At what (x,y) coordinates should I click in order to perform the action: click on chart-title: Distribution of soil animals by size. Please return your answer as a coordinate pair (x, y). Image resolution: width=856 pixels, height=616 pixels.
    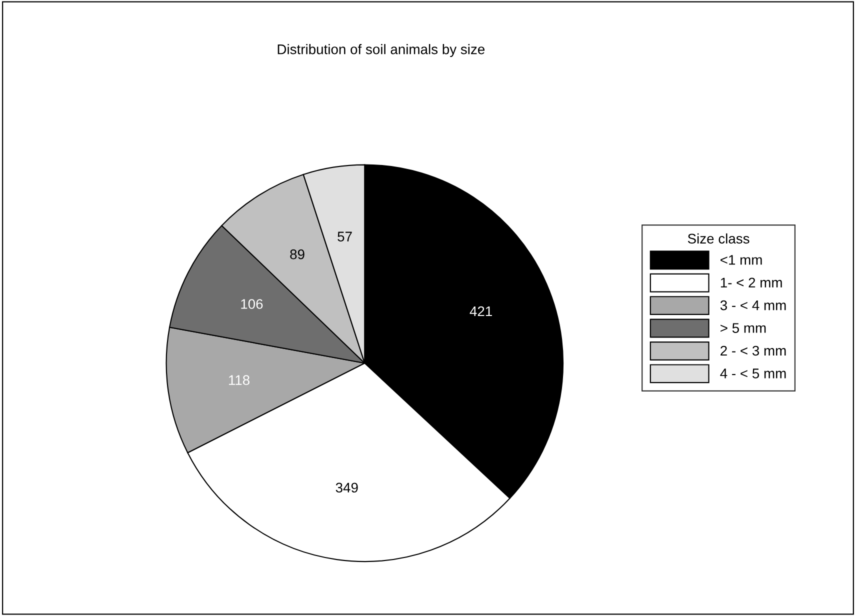
    Looking at the image, I should click on (381, 50).